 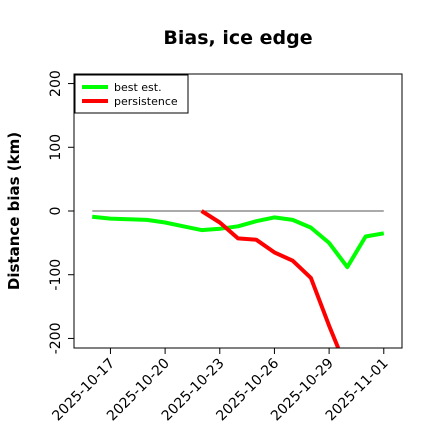 I want to click on y-axis: -200 -100 0 100 200, so click(x=61, y=212).